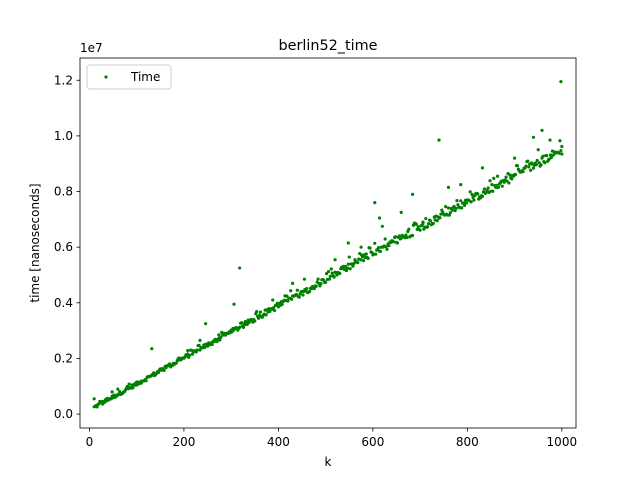 This screenshot has height=480, width=640. Describe the element at coordinates (183, 442) in the screenshot. I see `x-tick-label: 200` at that location.